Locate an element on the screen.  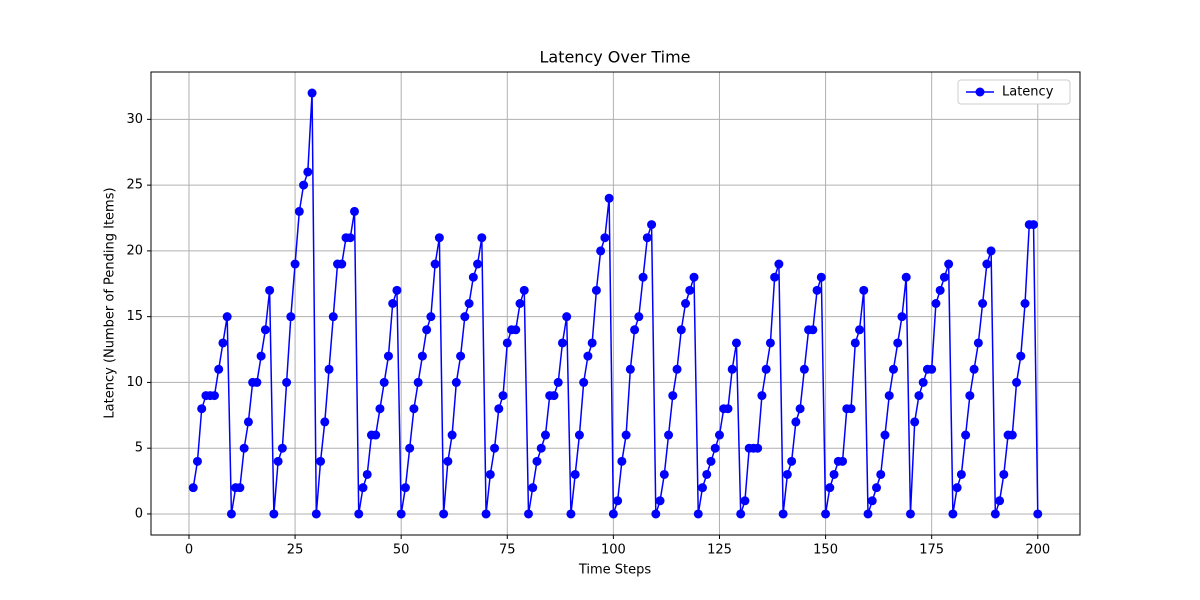
x-tick-label: 175 is located at coordinates (931, 550).